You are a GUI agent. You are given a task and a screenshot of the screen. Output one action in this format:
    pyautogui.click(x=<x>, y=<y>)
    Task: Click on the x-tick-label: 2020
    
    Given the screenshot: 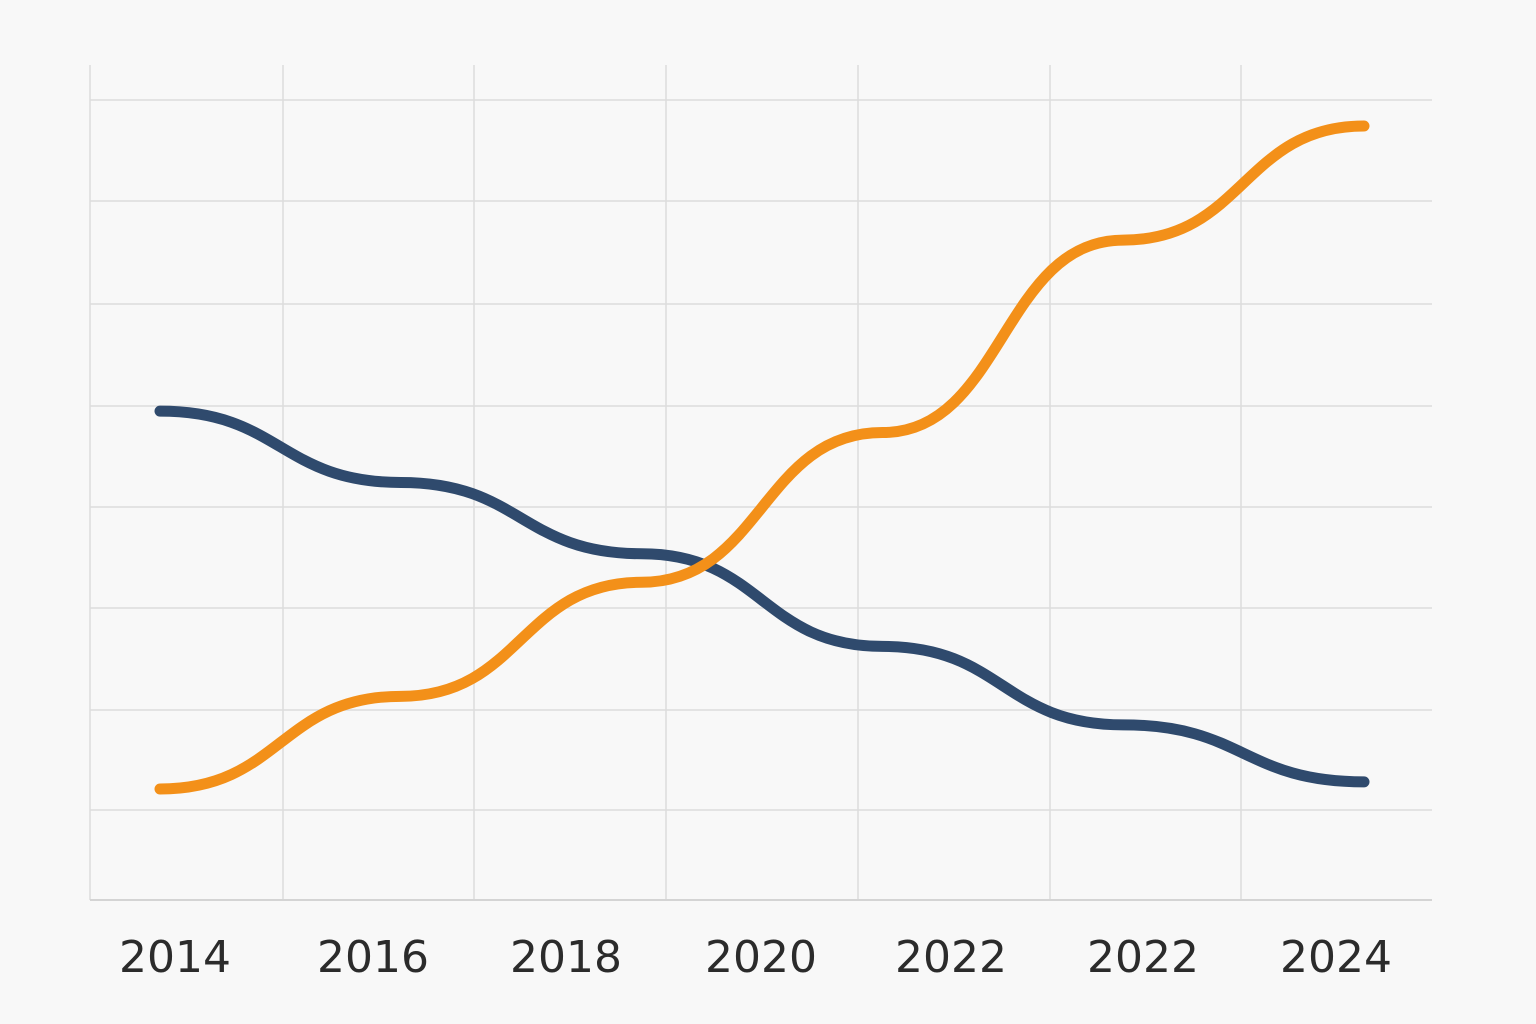 What is the action you would take?
    pyautogui.click(x=761, y=957)
    